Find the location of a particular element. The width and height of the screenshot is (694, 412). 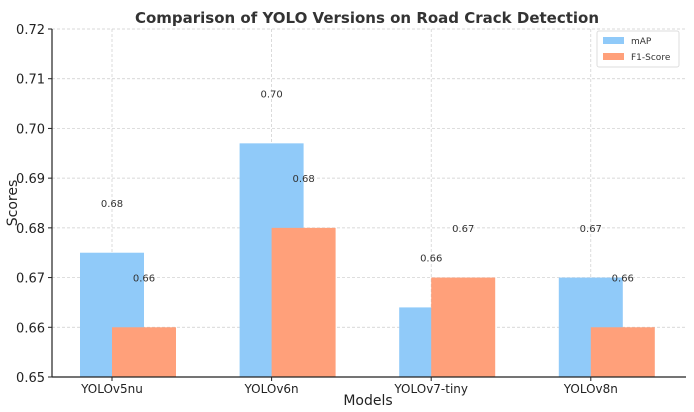

y-tick-label: 0.69 is located at coordinates (30, 179).